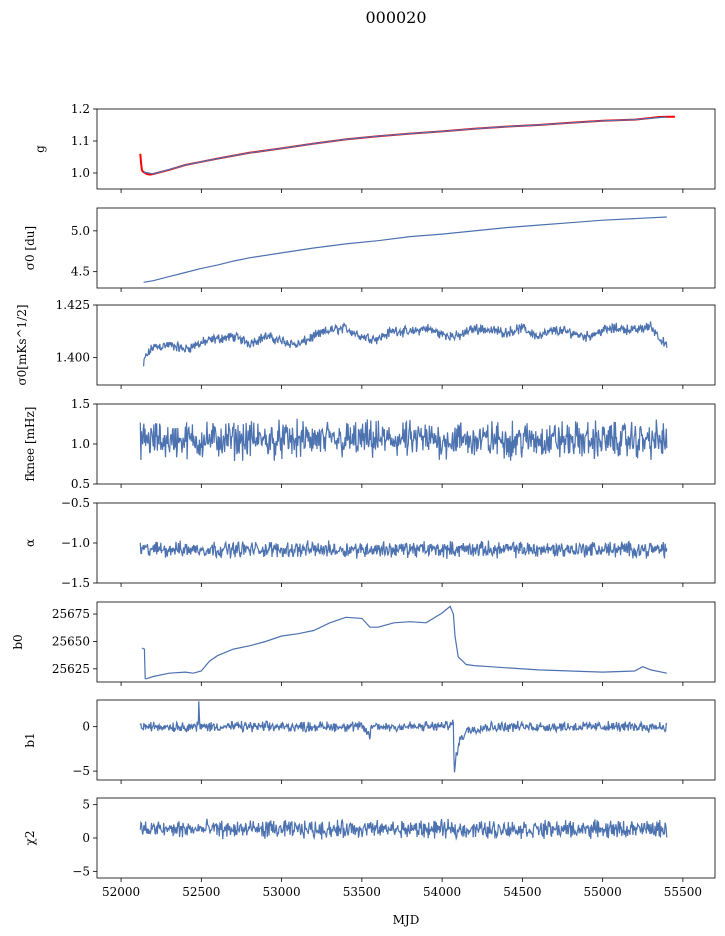  I want to click on panel-alpha: −1.5 −1.0 −0.5 α, so click(369, 543).